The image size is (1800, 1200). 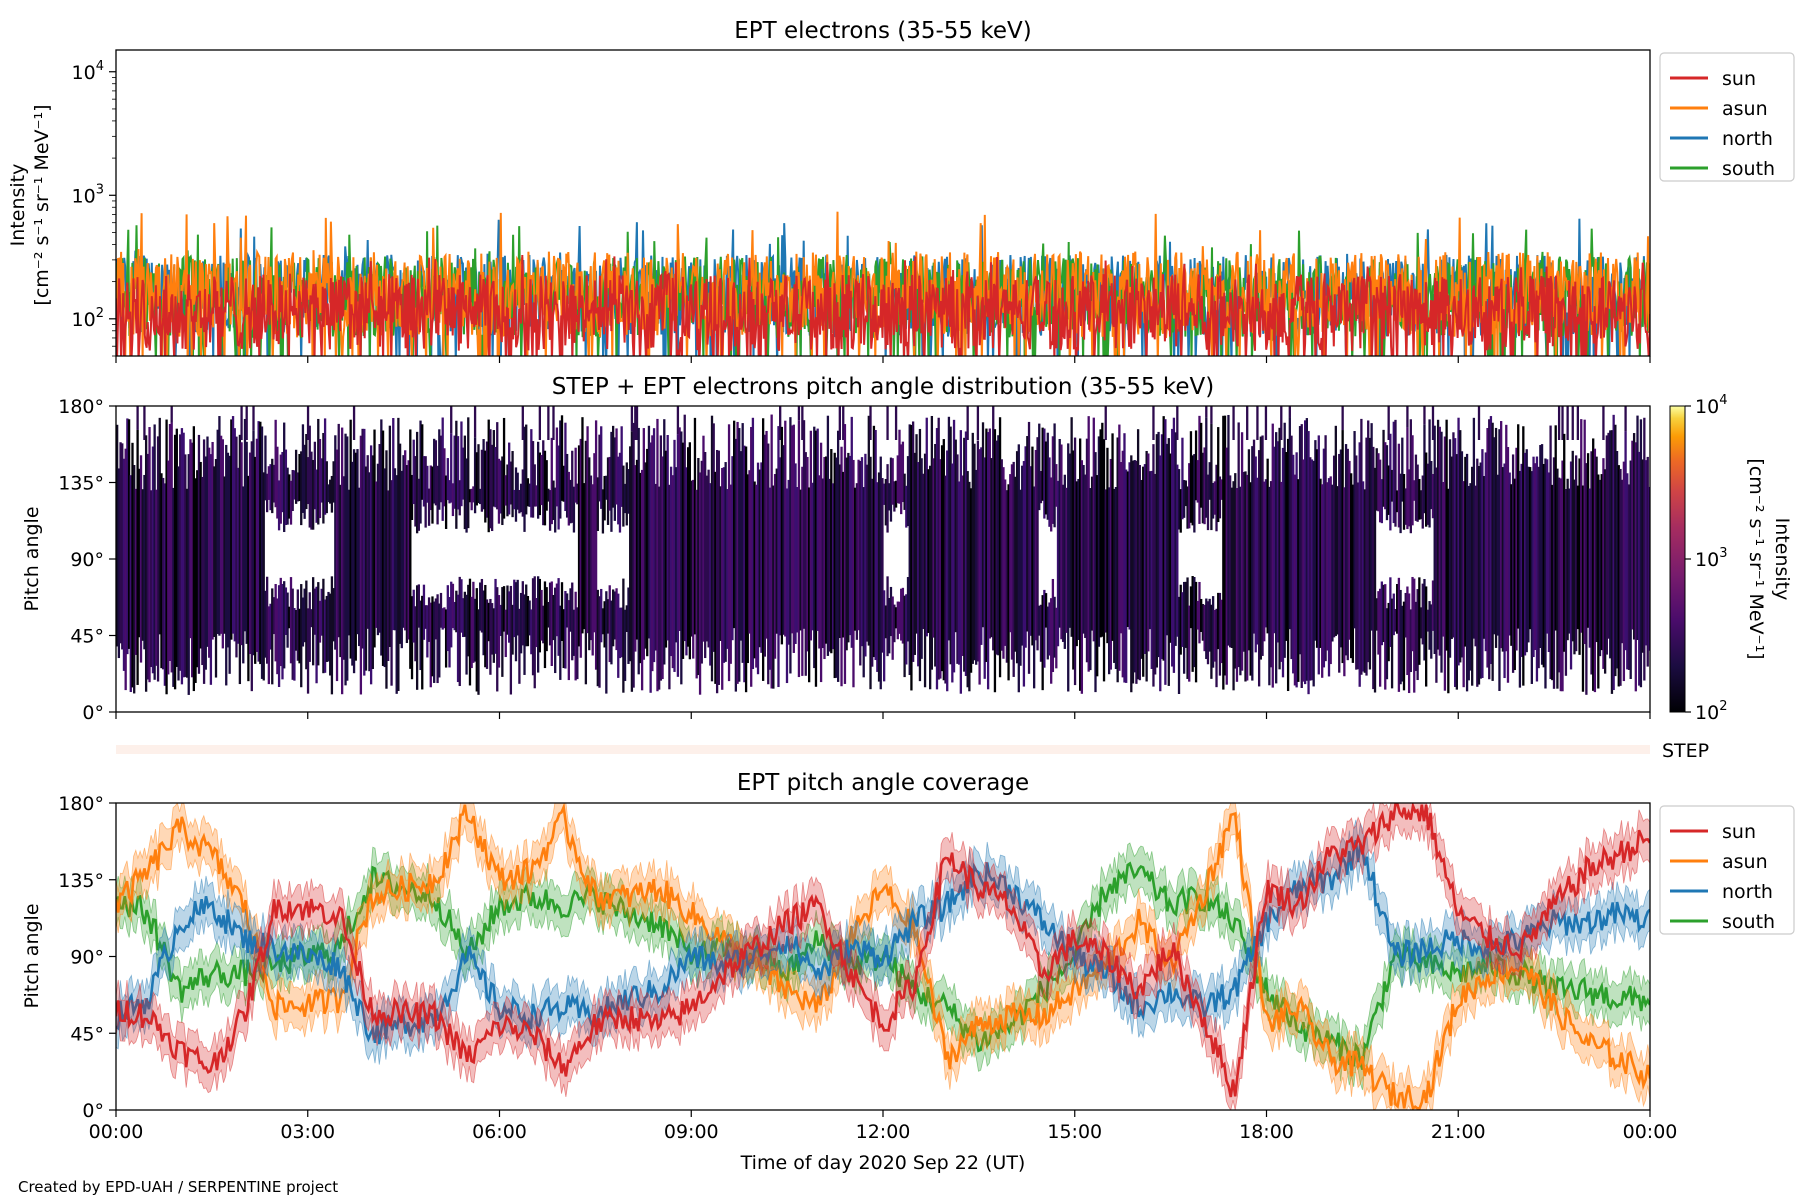 I want to click on y-tick-label: 45°, so click(x=87, y=1034).